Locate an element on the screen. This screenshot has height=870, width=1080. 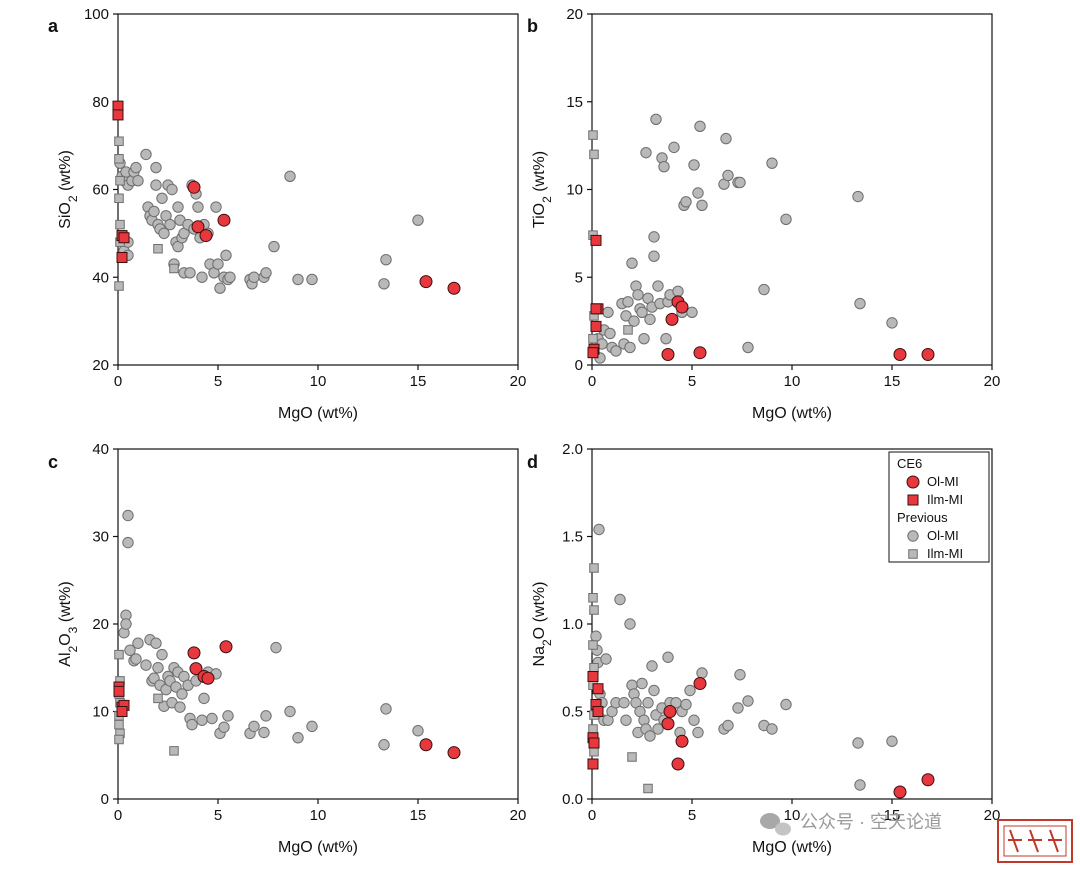
y-tick-label: 10 is located at coordinates (574, 190).